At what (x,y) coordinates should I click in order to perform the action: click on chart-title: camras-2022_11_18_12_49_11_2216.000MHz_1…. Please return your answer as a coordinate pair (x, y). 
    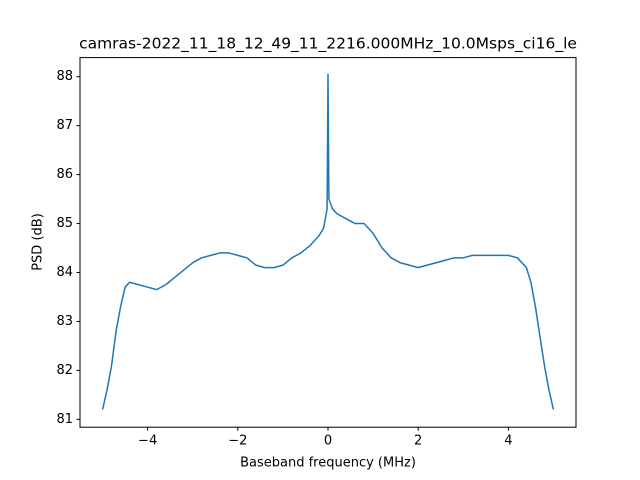
    Looking at the image, I should click on (328, 44).